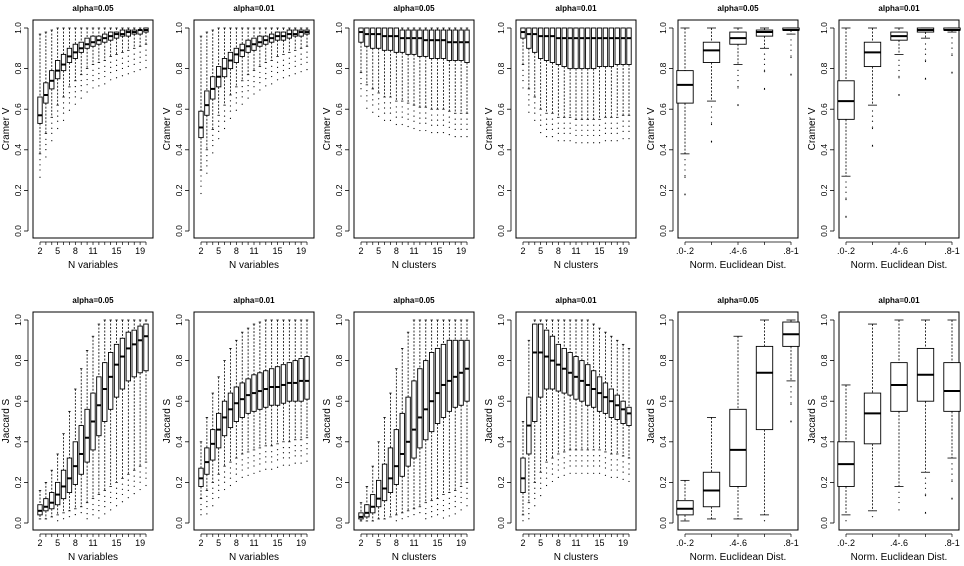  What do you see at coordinates (711, 85) in the screenshot?
I see `box-.2-.4` at bounding box center [711, 85].